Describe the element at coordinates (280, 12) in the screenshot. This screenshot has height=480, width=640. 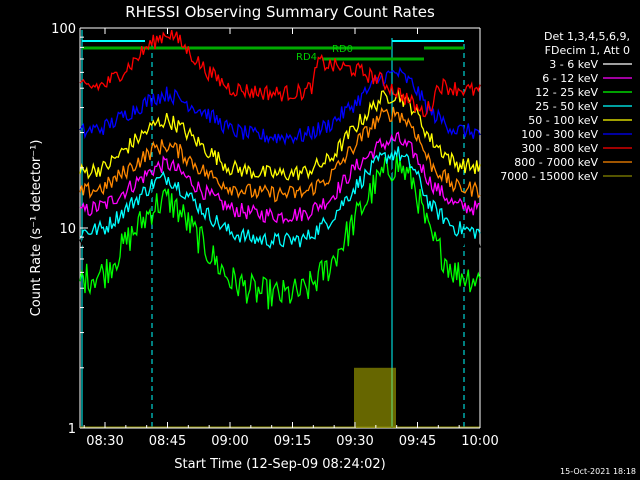
I see `chart-title: RHESSI Observing Summary Count Rates` at that location.